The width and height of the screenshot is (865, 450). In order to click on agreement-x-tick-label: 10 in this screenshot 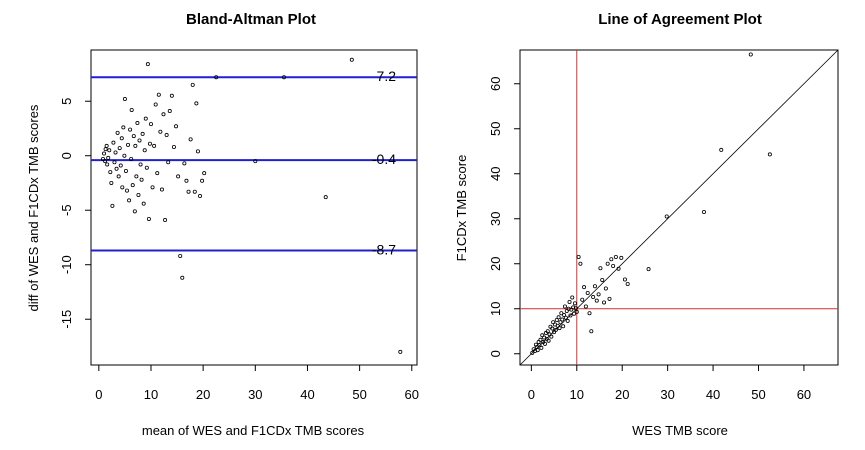, I will do `click(577, 394)`.